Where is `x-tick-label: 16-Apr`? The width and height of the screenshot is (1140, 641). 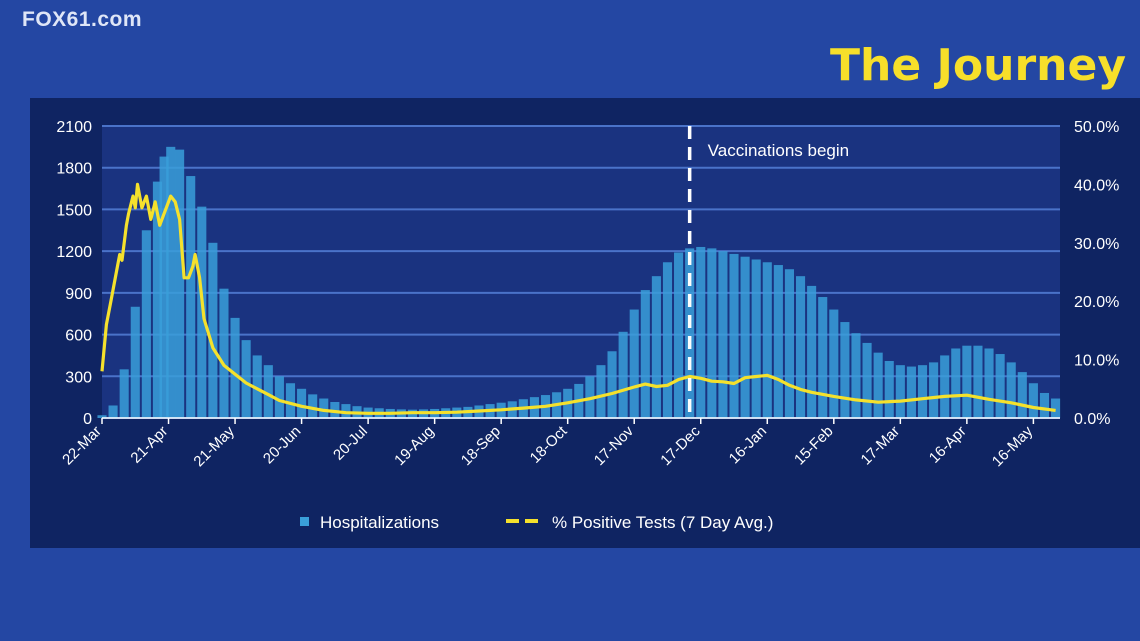
x-tick-label: 16-Apr is located at coordinates (948, 445).